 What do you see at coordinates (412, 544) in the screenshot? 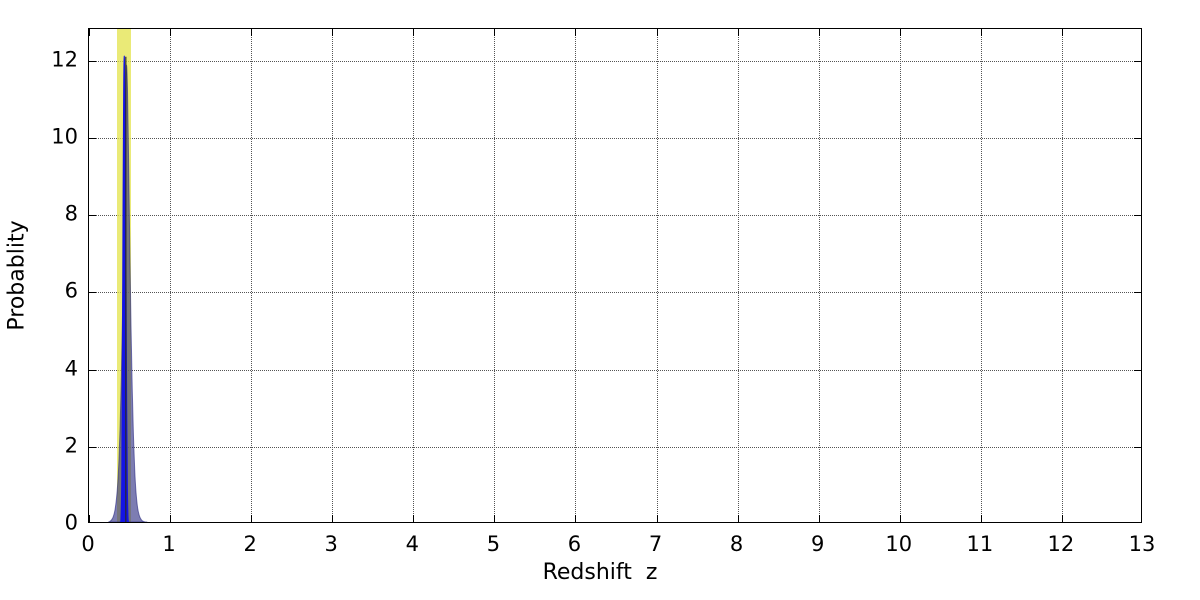
I see `x-tick-label: 4` at bounding box center [412, 544].